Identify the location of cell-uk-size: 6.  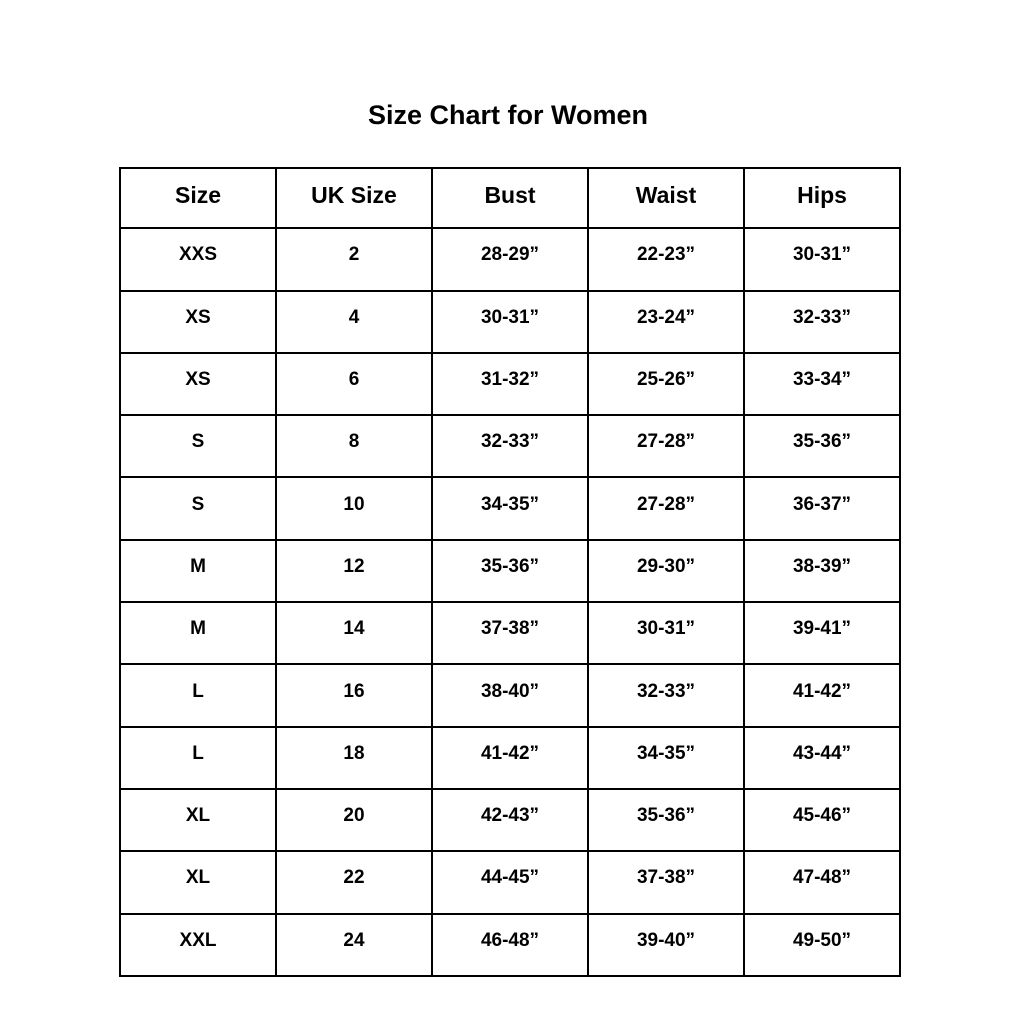
(354, 384).